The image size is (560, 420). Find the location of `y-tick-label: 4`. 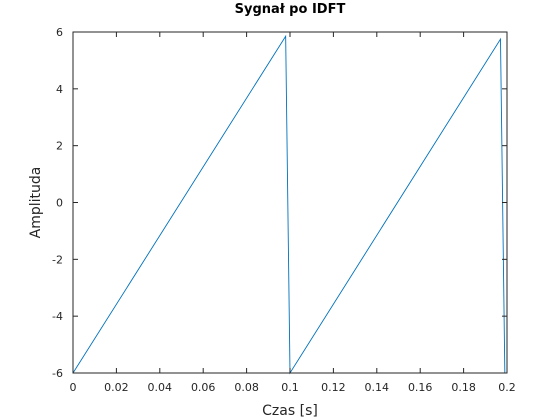

y-tick-label: 4 is located at coordinates (59, 89).